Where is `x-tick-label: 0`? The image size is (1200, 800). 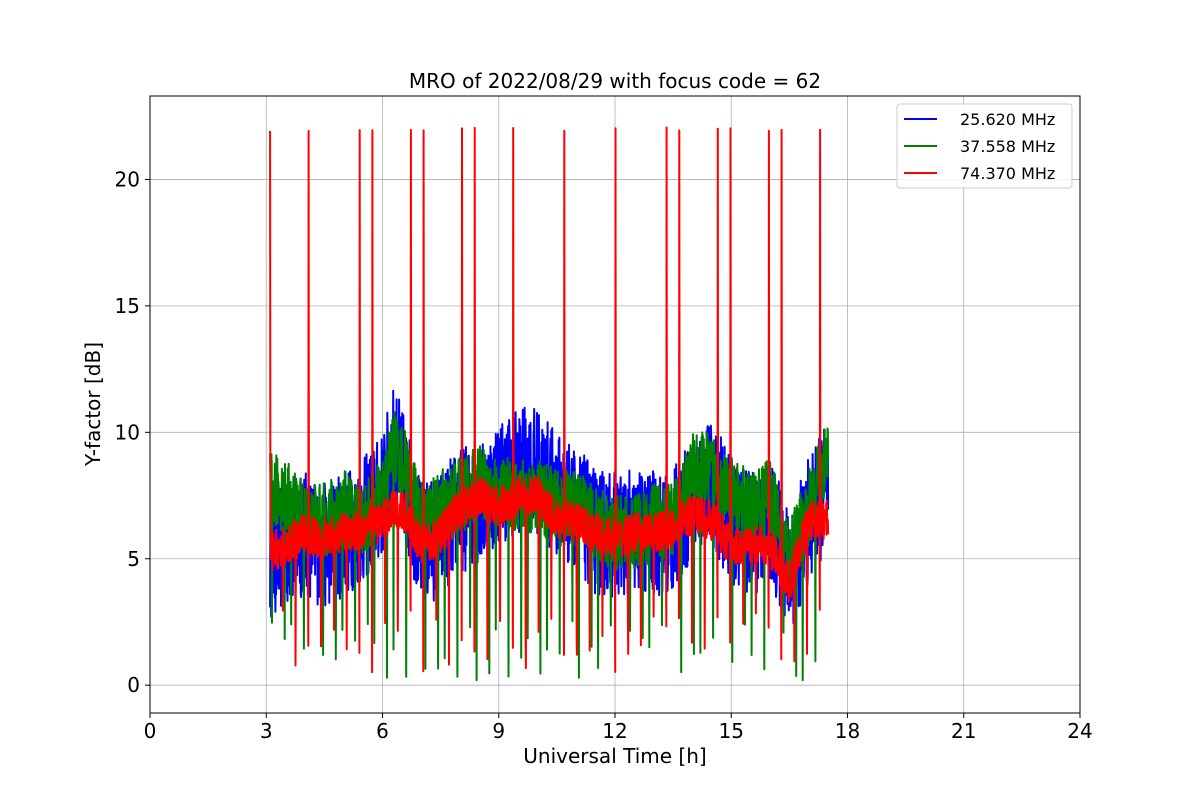
x-tick-label: 0 is located at coordinates (150, 731).